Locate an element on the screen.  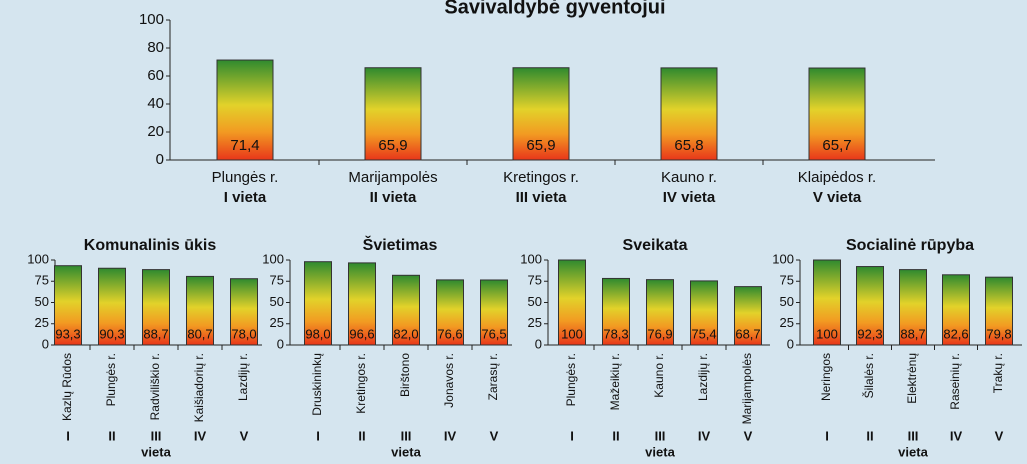
x-tick-label: Jonavos r. is located at coordinates (449, 380).